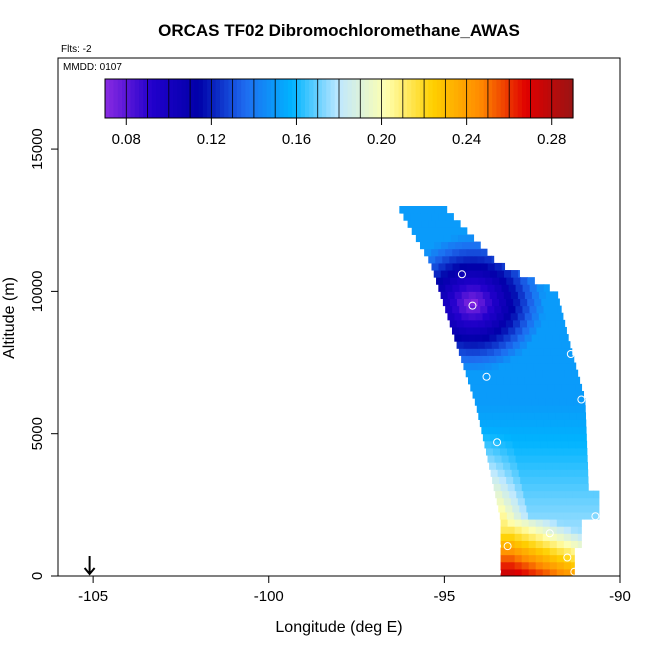 This screenshot has width=650, height=650. Describe the element at coordinates (37, 292) in the screenshot. I see `y-tick-label: 10000` at that location.